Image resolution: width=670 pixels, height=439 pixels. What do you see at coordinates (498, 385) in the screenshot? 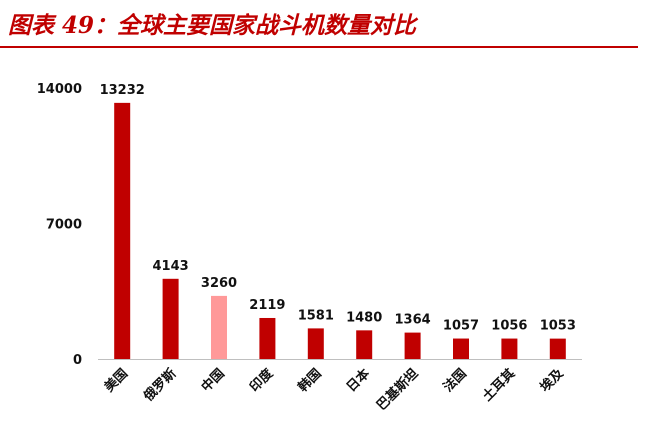
I see `category-label: 土耳其` at bounding box center [498, 385].